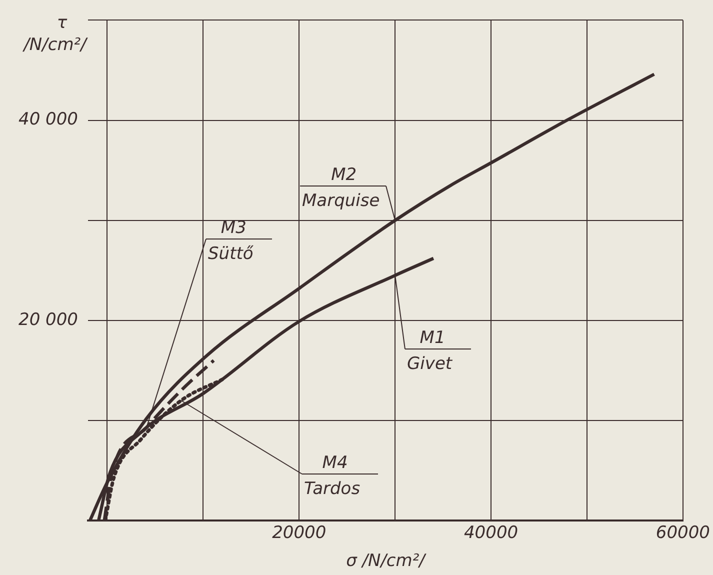 Image resolution: width=713 pixels, height=575 pixels. Describe the element at coordinates (683, 533) in the screenshot. I see `x-tick-label: 60000` at that location.